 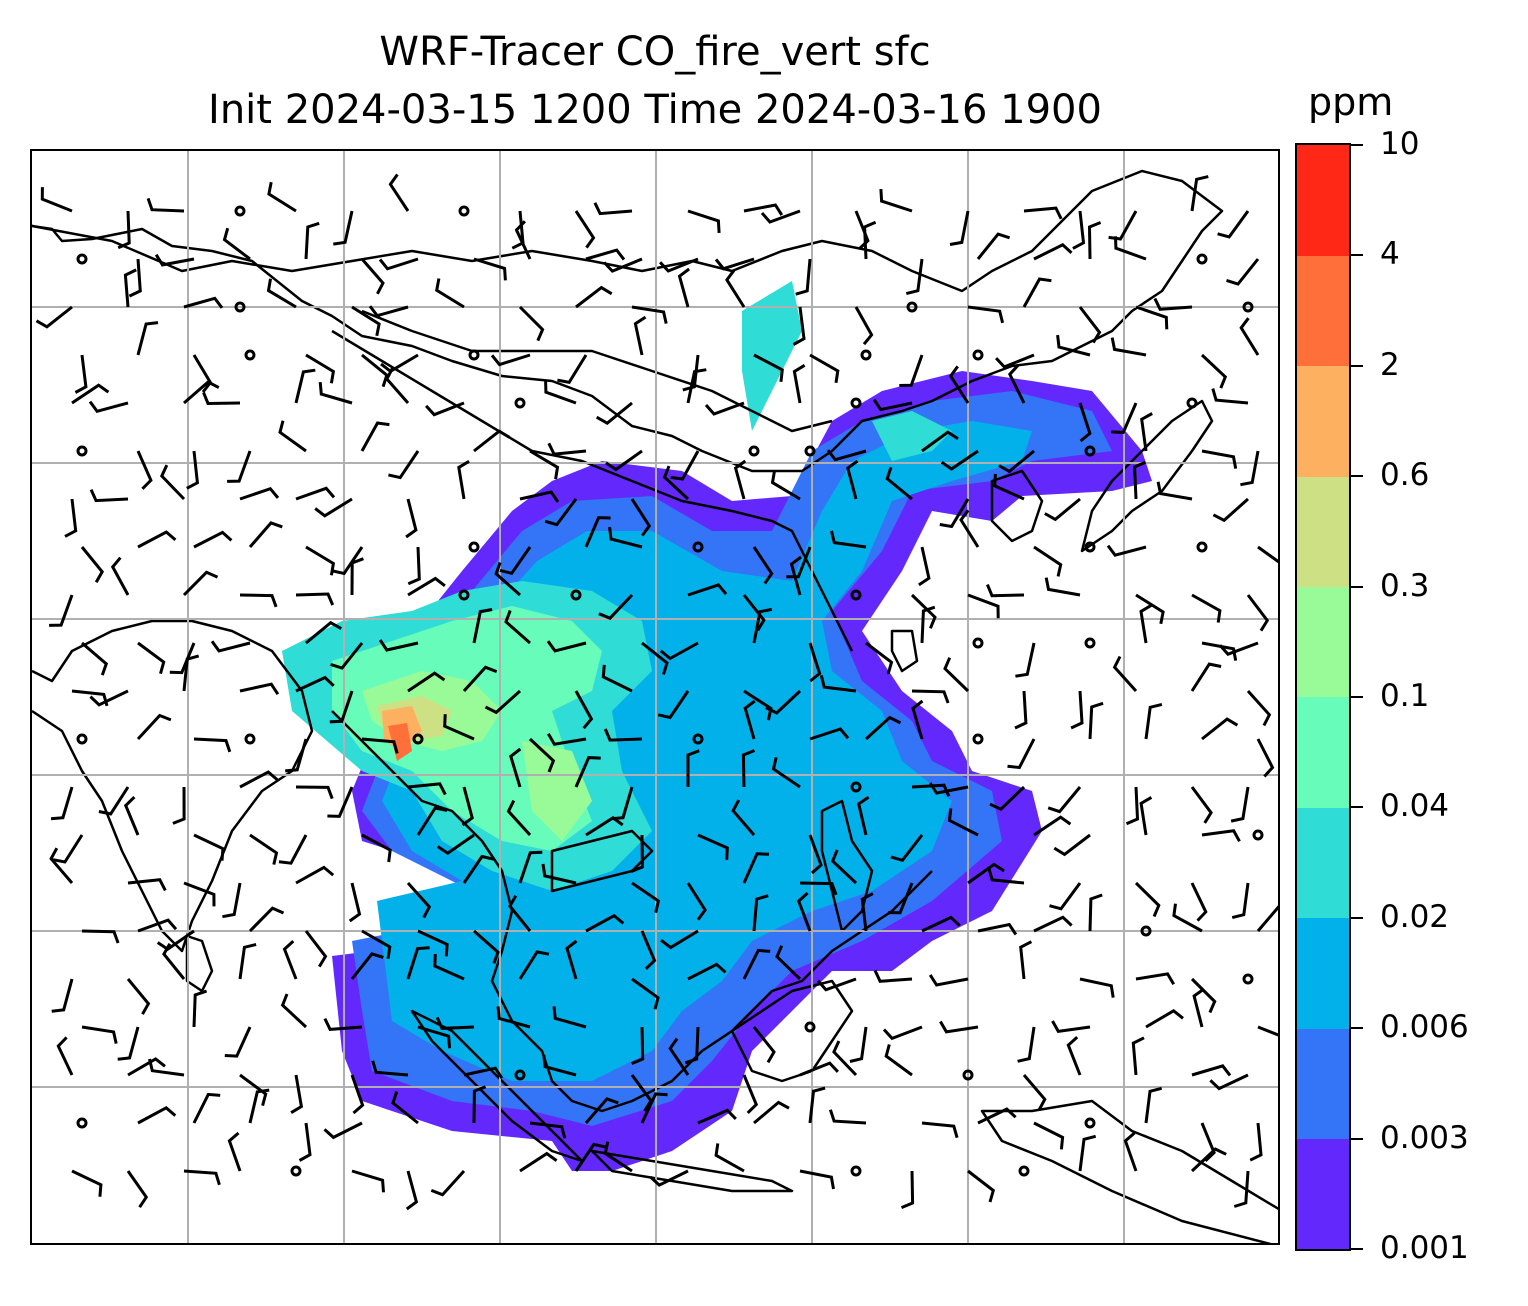 What do you see at coordinates (1424, 1137) in the screenshot?
I see `colorbar-tick-label: 0.003` at bounding box center [1424, 1137].